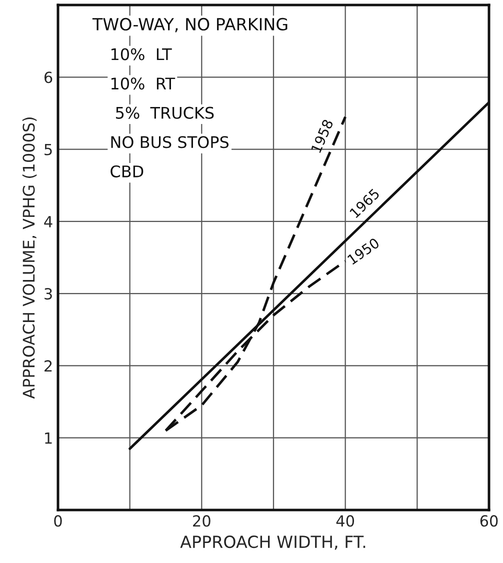 This screenshot has height=563, width=503. Describe the element at coordinates (273, 542) in the screenshot. I see `x-axis-title: APPROACH WIDTH, FT.` at that location.